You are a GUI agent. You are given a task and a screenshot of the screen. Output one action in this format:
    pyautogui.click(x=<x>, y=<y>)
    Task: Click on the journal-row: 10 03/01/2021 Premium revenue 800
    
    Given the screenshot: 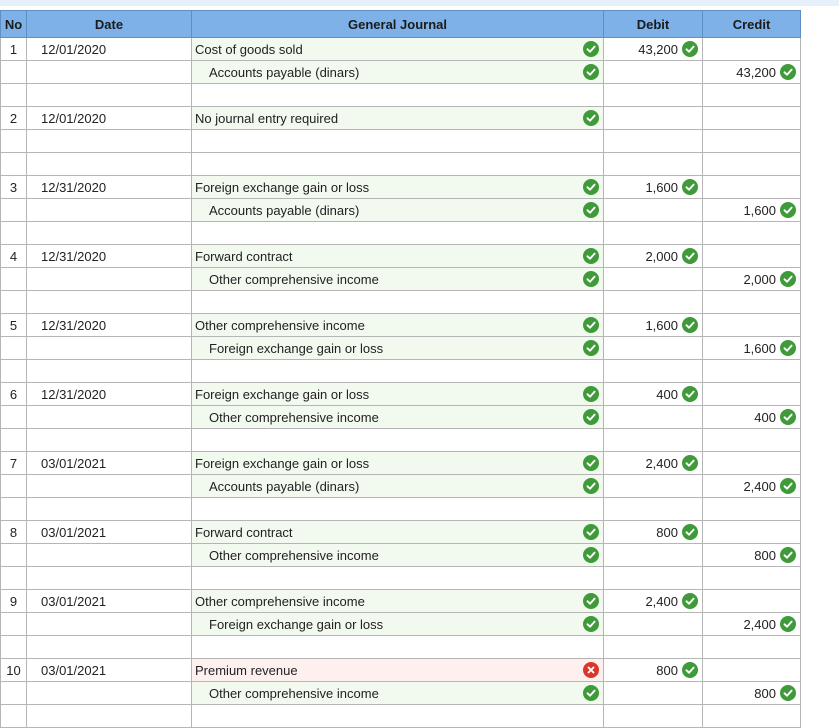 What is the action you would take?
    pyautogui.click(x=400, y=670)
    